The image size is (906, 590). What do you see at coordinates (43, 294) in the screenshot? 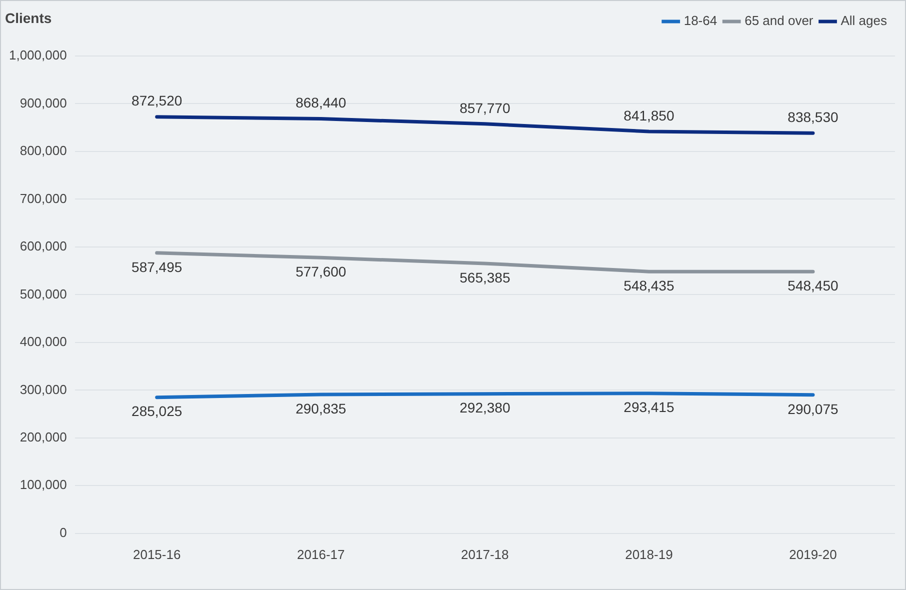
I see `y-tick-label: 500,000` at bounding box center [43, 294].